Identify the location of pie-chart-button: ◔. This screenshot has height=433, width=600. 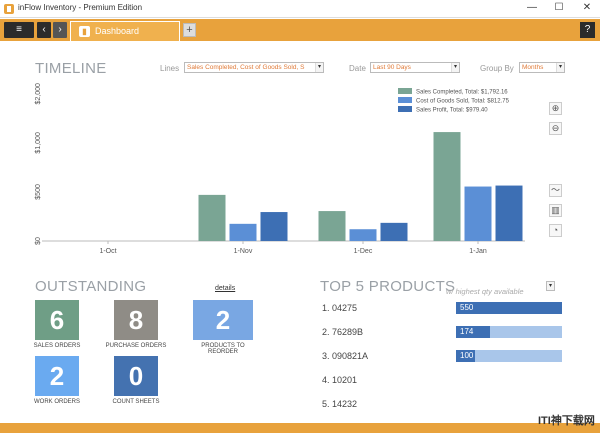
(555, 230).